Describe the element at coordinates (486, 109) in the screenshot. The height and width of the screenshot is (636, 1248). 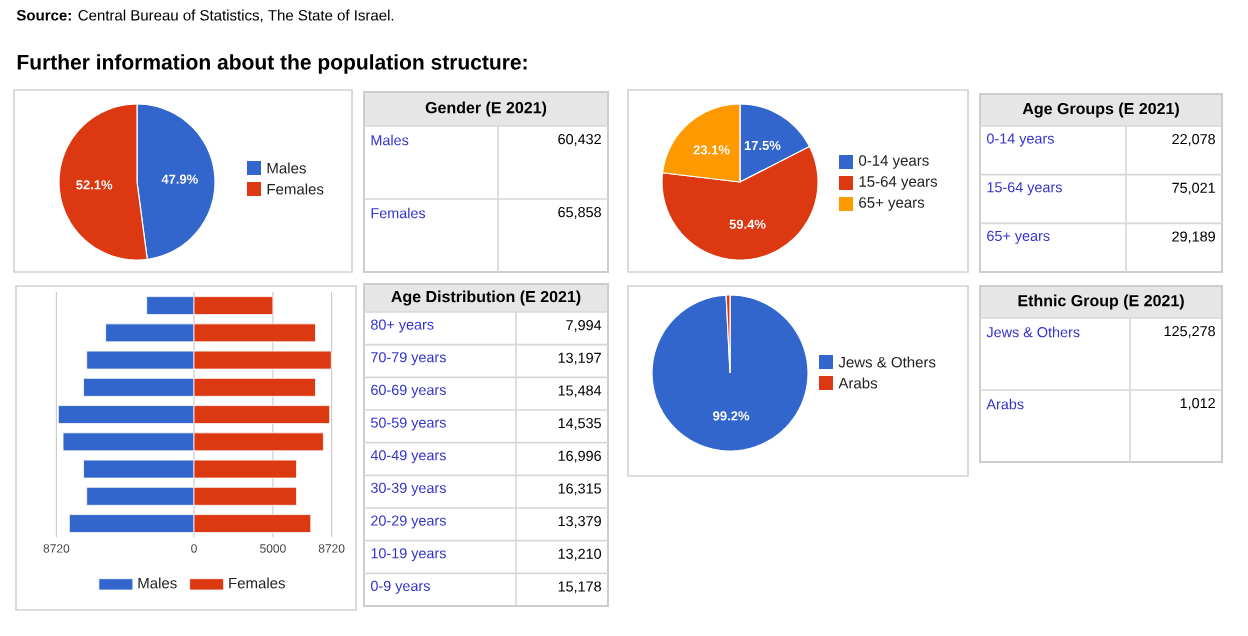
I see `text: Gender (E 2021)` at that location.